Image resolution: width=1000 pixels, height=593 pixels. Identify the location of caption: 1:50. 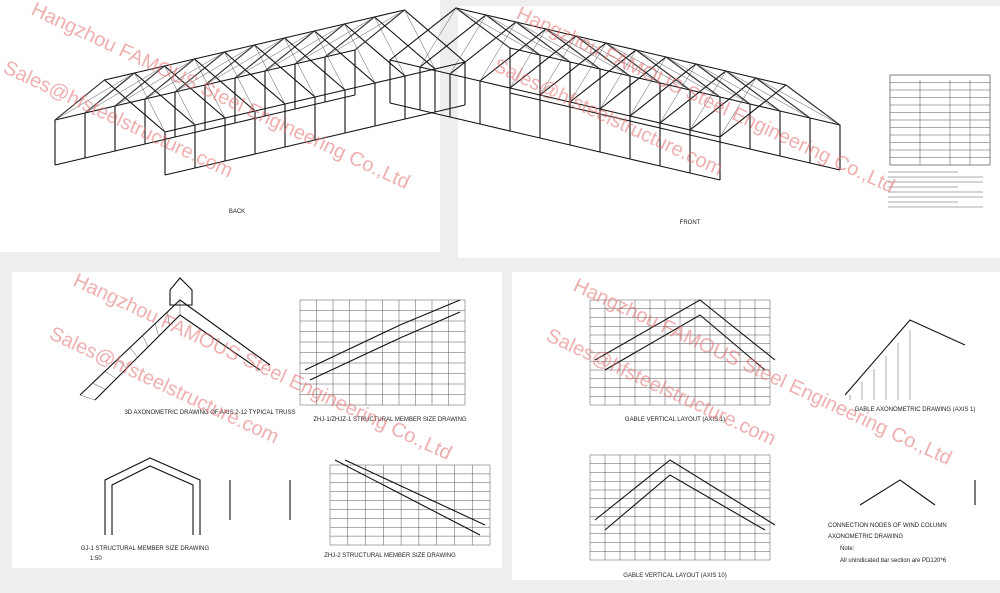
(96, 559).